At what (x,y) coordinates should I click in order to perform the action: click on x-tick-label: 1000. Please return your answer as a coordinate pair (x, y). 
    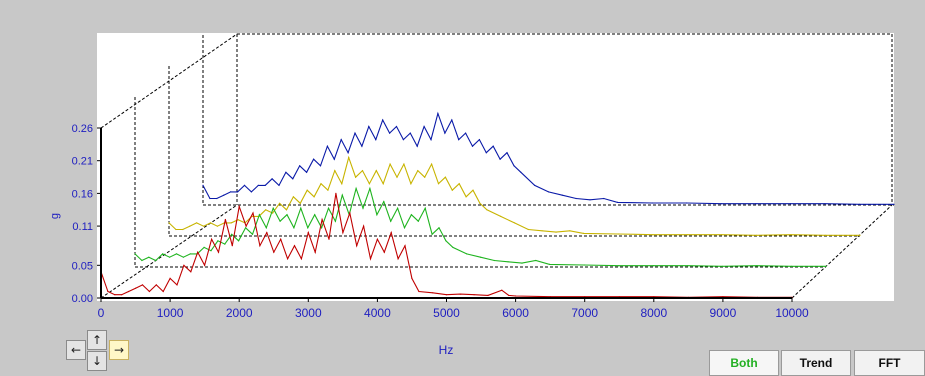
    Looking at the image, I should click on (170, 313).